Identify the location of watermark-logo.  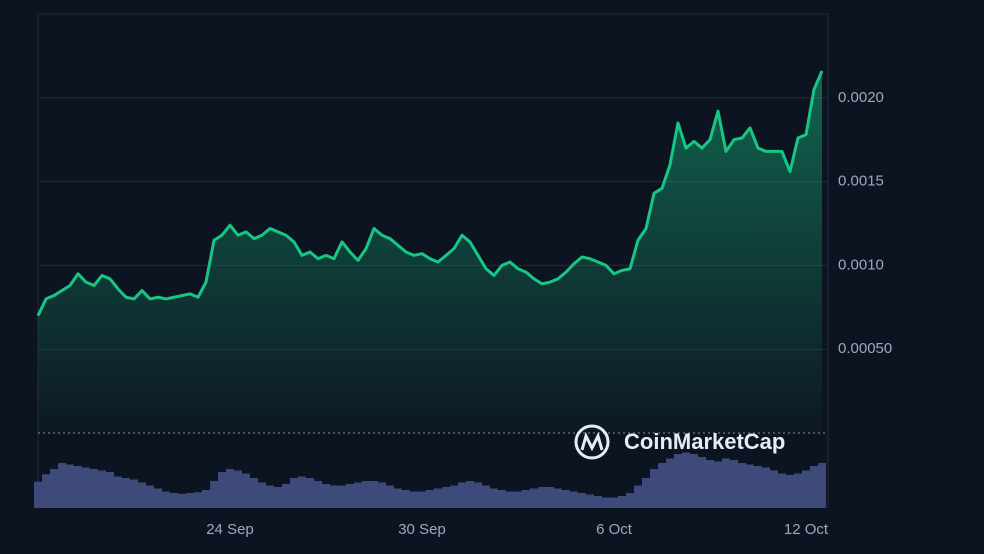
(592, 442).